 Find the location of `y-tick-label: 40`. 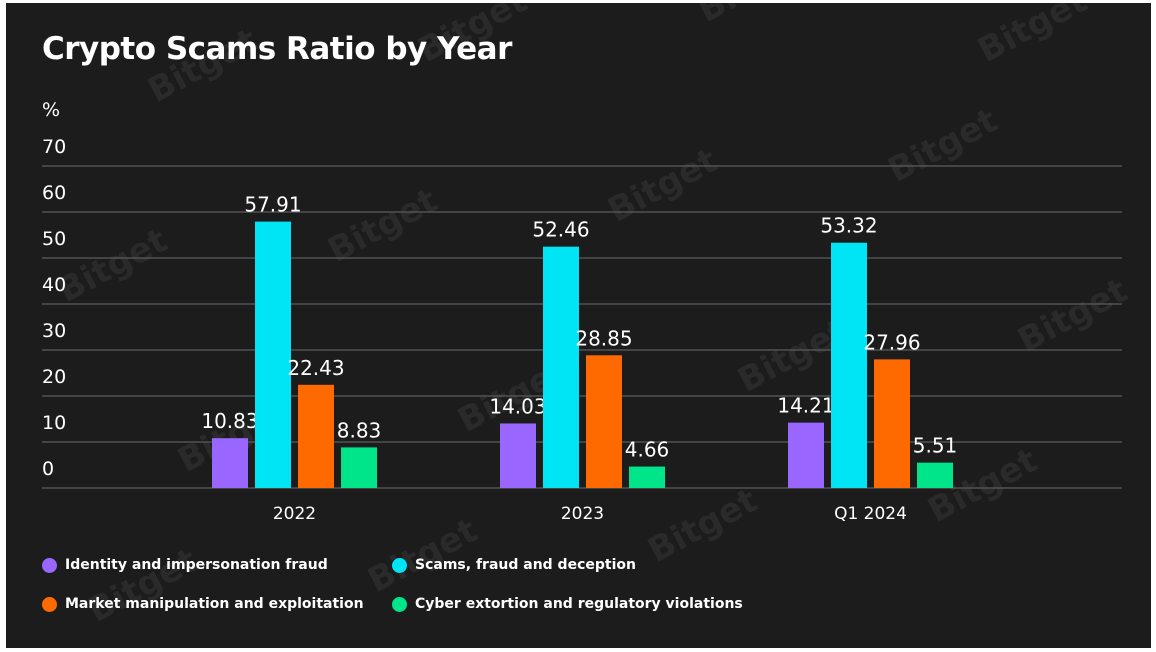

y-tick-label: 40 is located at coordinates (54, 285).